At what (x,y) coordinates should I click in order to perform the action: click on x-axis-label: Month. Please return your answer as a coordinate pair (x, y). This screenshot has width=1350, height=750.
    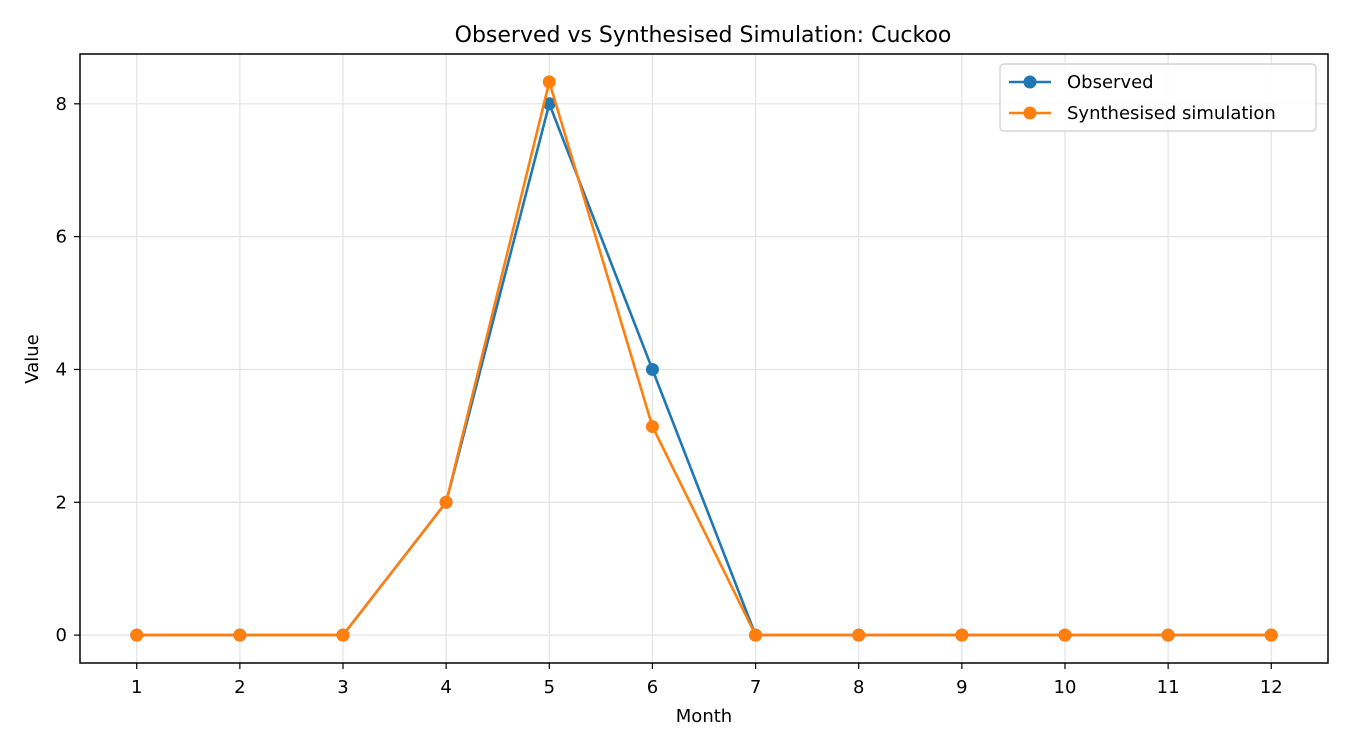
    Looking at the image, I should click on (704, 716).